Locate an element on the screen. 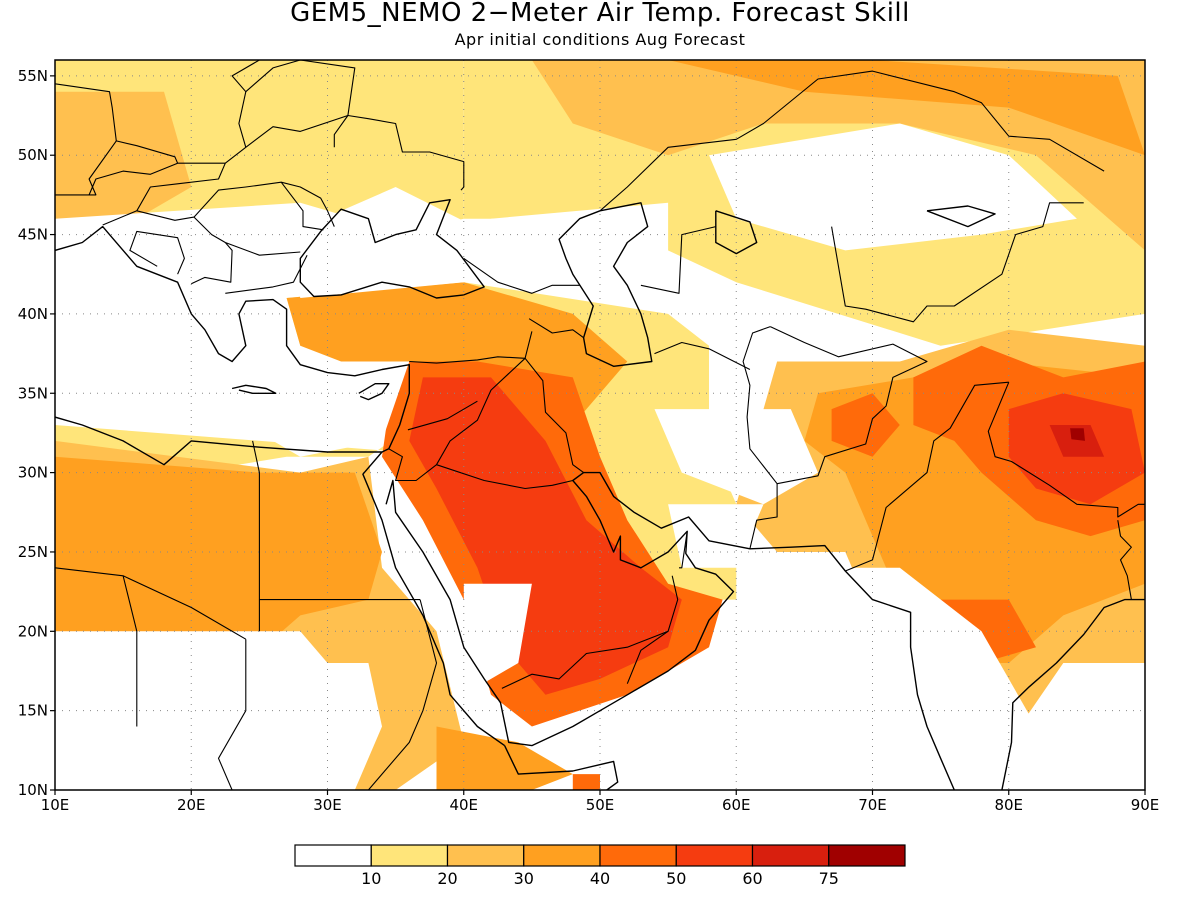 The width and height of the screenshot is (1200, 900). colorbar-label-2: 30 is located at coordinates (524, 878).